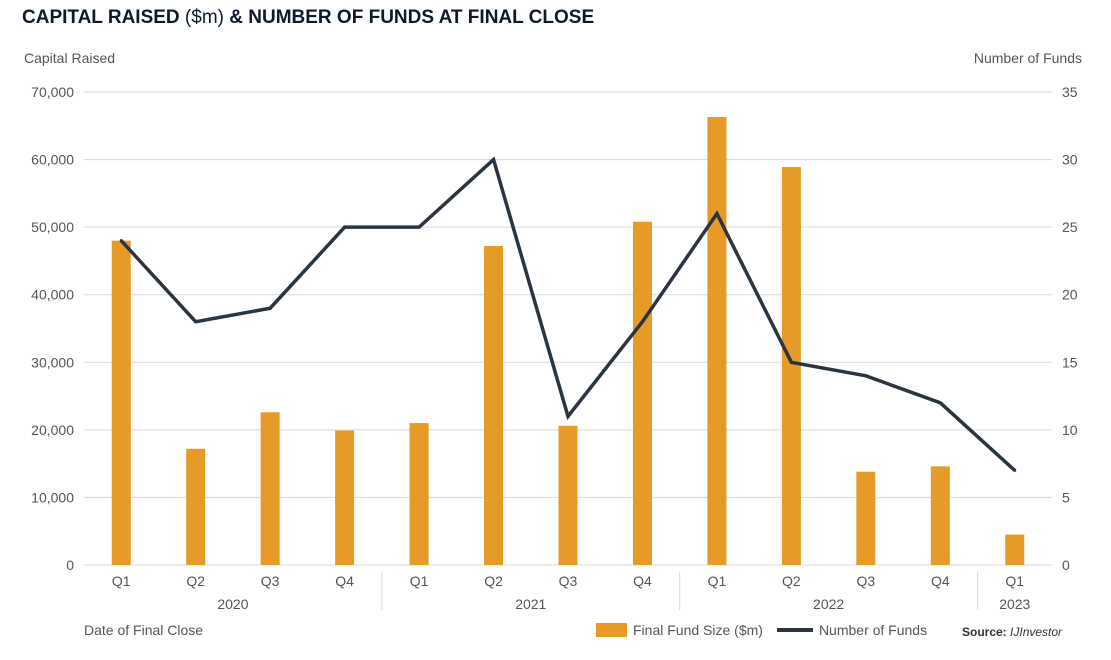 The width and height of the screenshot is (1111, 660). Describe the element at coordinates (698, 630) in the screenshot. I see `legend-bar-label: Final Fund Size ($m)` at that location.